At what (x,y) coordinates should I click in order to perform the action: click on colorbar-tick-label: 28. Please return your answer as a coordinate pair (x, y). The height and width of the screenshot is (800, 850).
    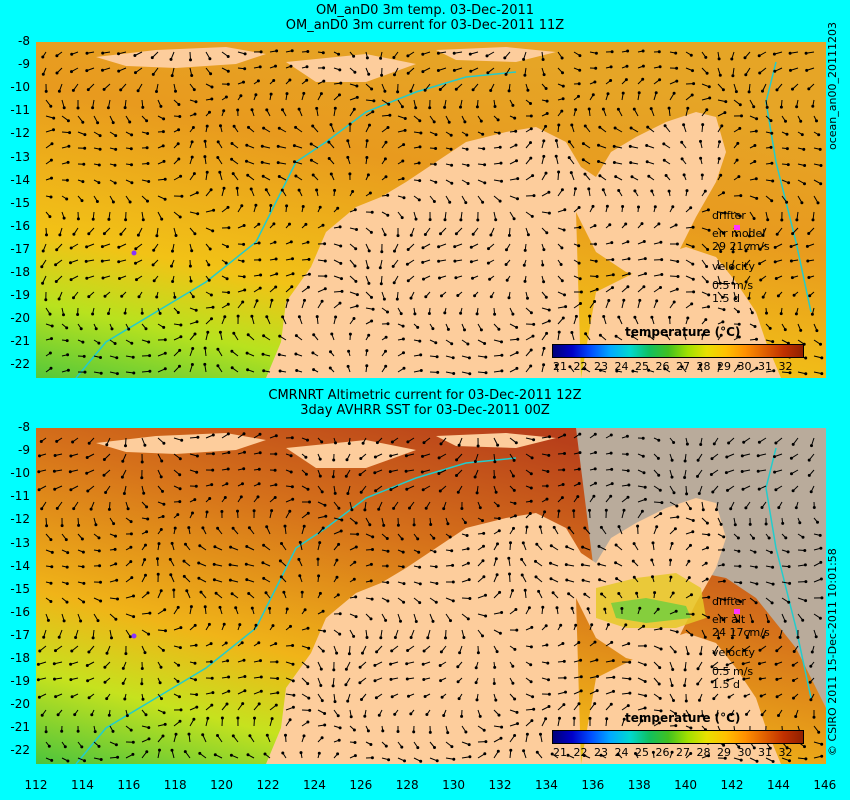
    Looking at the image, I should click on (703, 752).